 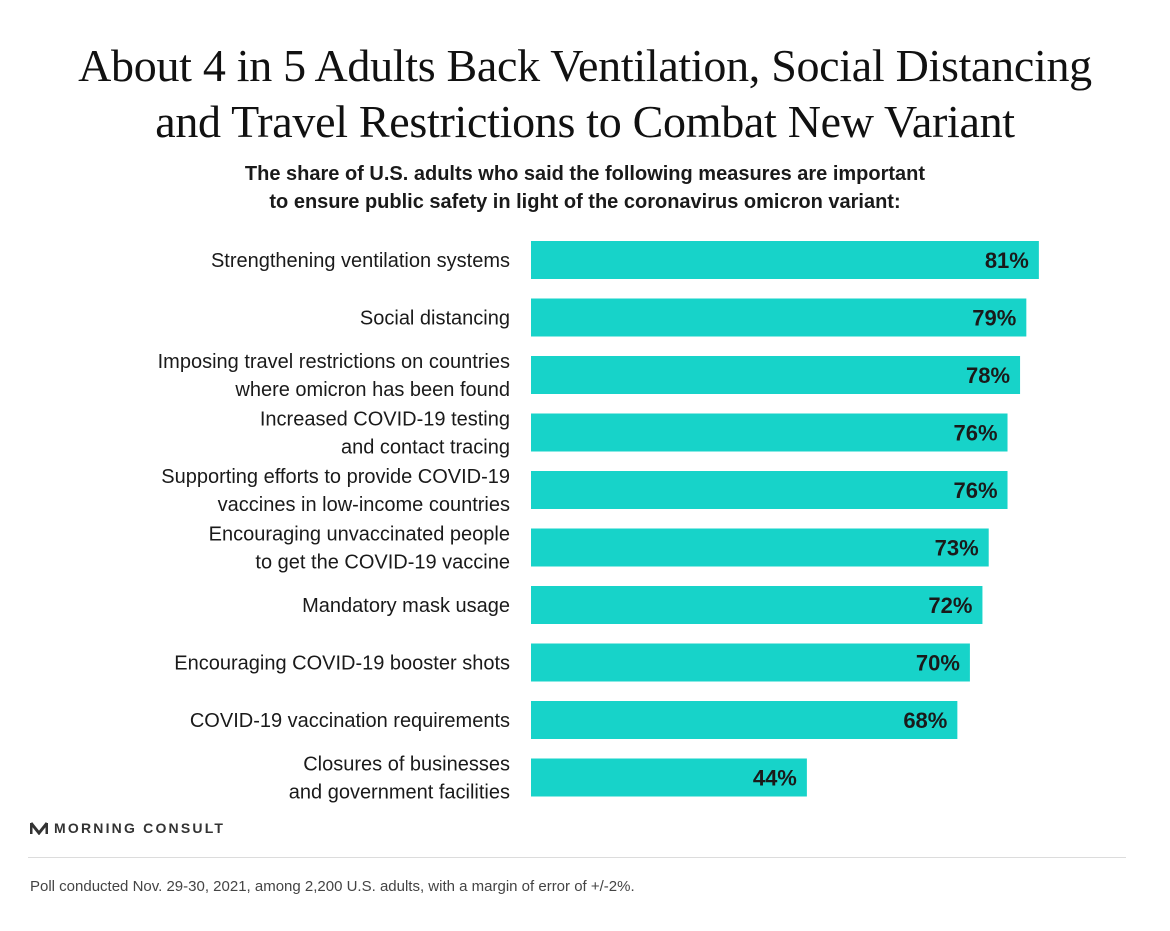 I want to click on value-label-7: 70%, so click(x=938, y=663).